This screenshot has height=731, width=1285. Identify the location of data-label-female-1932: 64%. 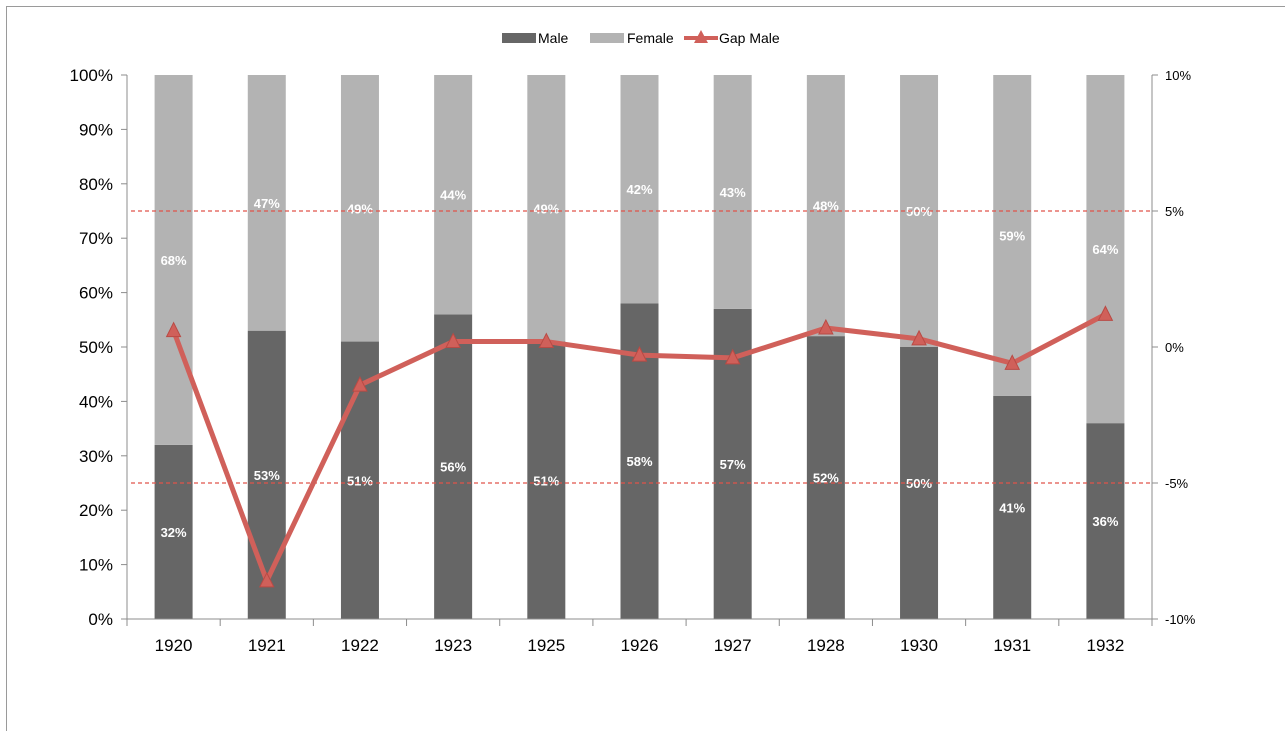
(1105, 249).